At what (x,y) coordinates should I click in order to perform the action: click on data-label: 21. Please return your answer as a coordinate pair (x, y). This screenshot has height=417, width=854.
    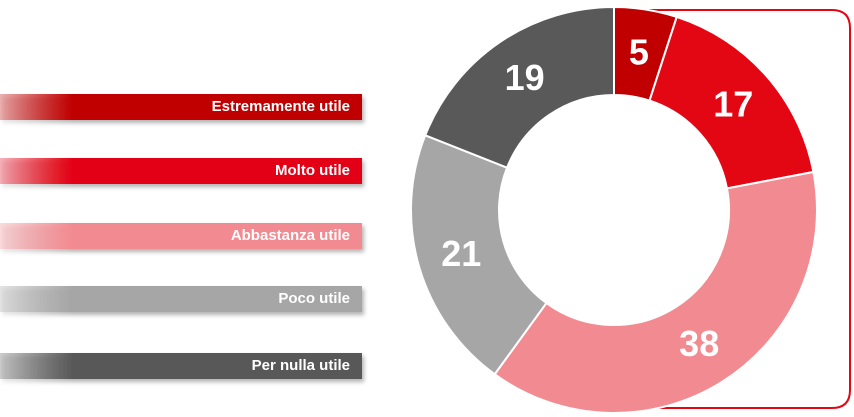
    Looking at the image, I should click on (461, 253).